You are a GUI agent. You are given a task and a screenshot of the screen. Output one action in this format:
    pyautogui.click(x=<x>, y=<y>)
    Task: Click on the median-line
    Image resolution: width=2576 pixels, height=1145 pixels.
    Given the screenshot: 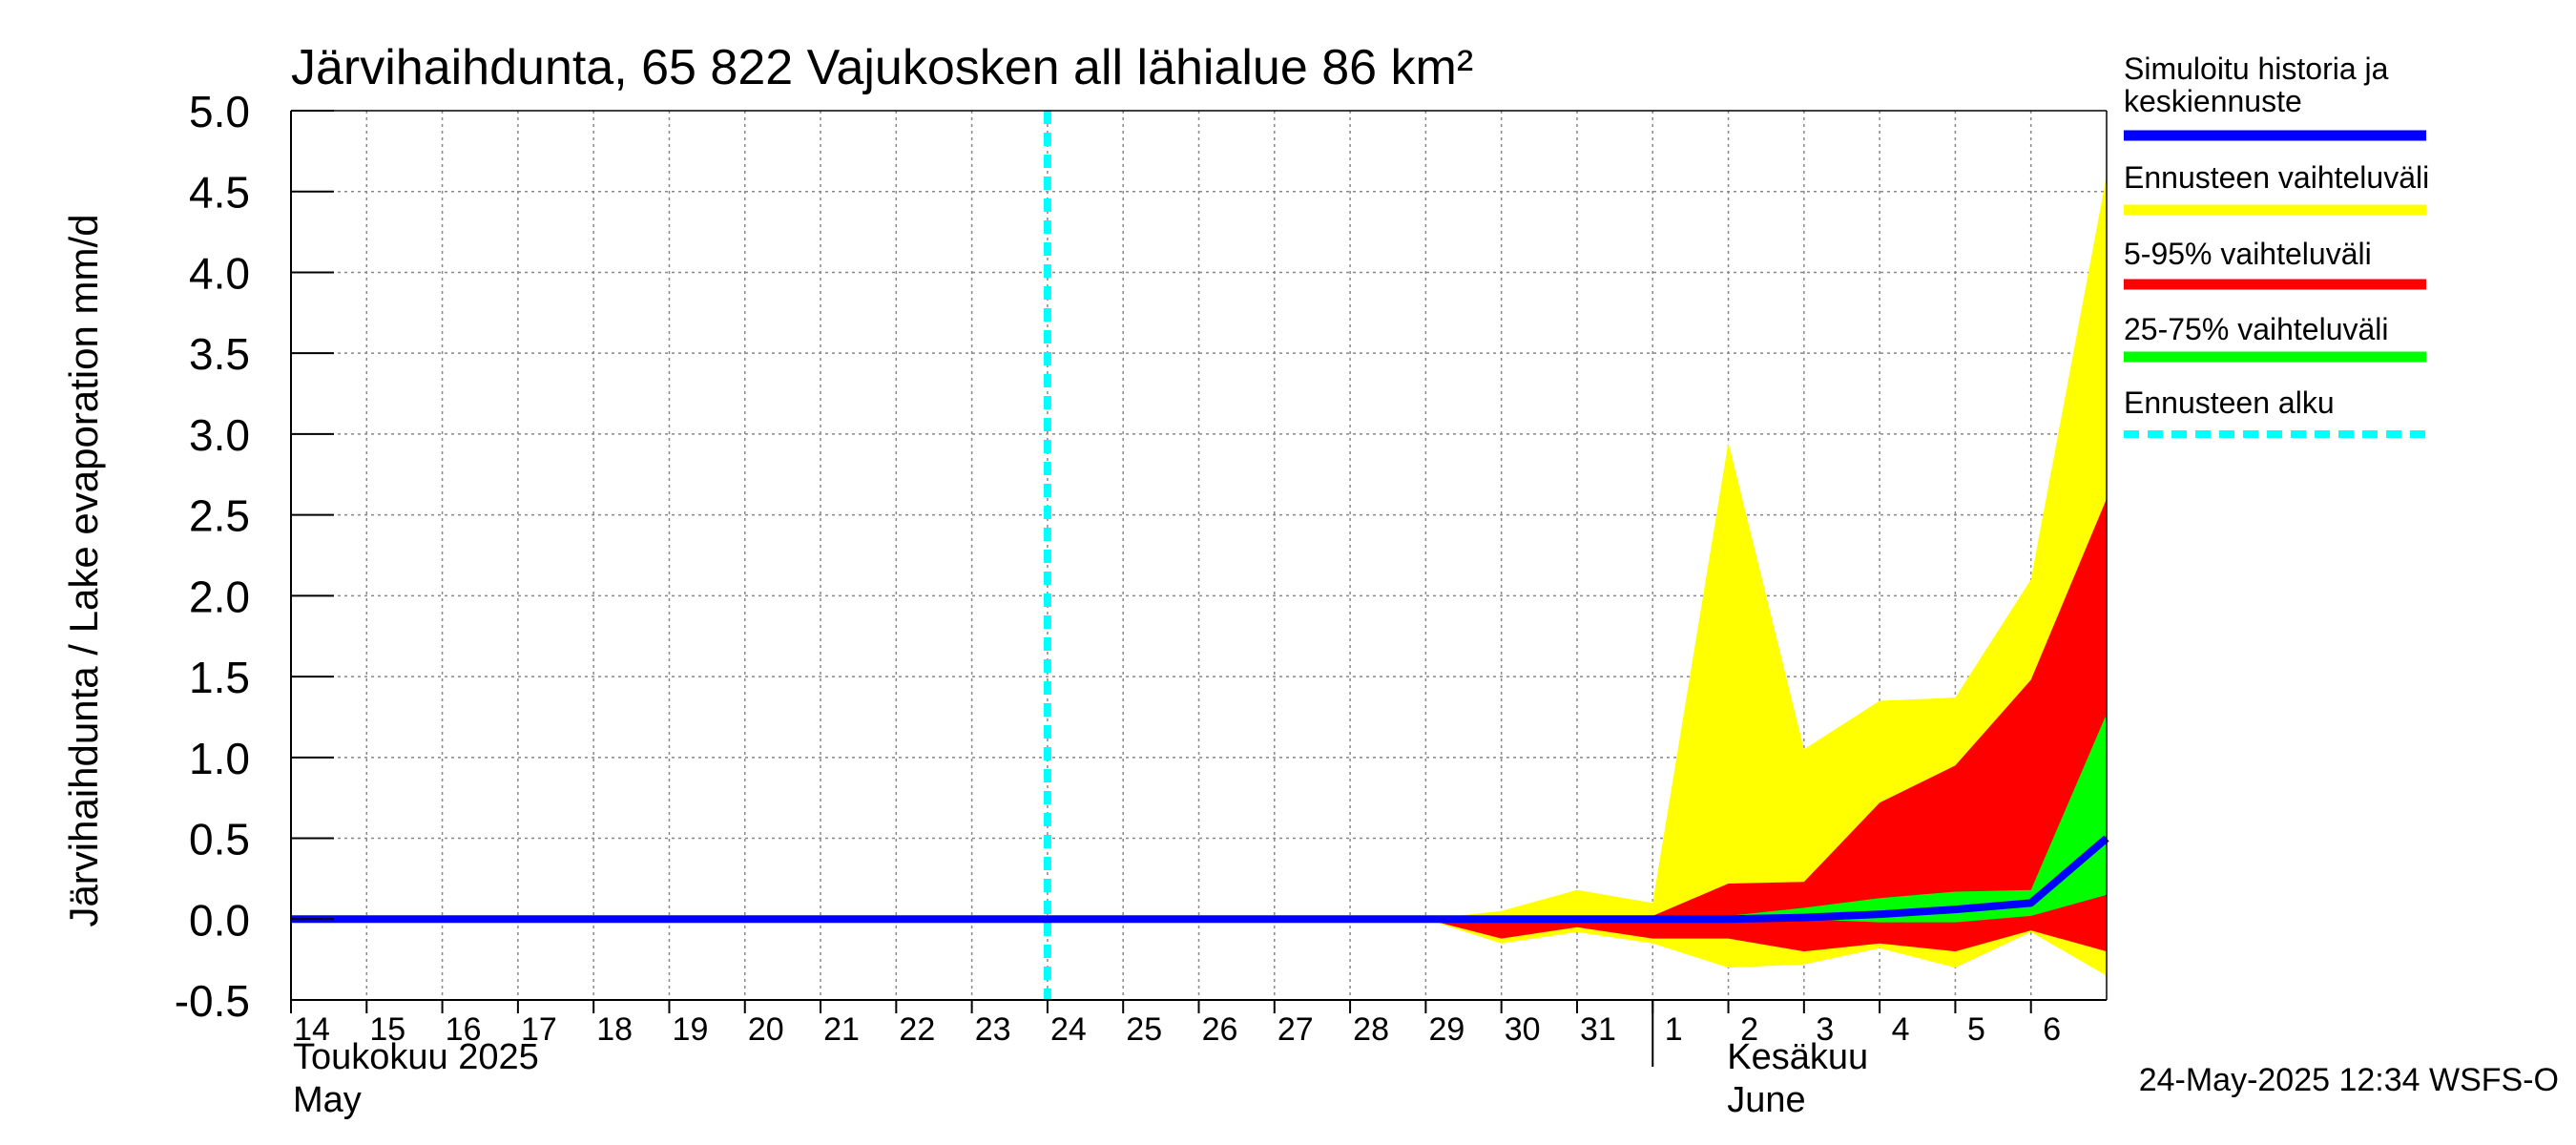 What is the action you would take?
    pyautogui.click(x=1200, y=879)
    